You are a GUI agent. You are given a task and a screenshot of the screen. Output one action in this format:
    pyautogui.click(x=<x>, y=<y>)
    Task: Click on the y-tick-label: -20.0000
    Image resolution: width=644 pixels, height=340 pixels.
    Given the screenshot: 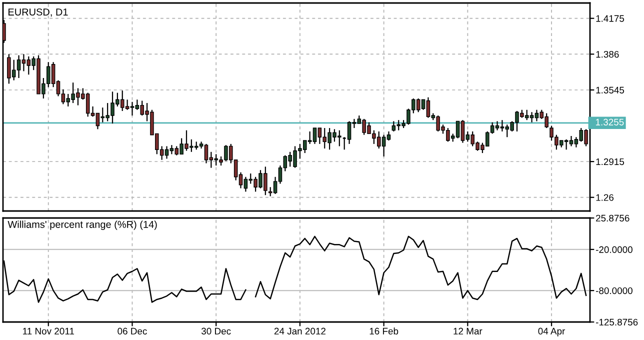 What is the action you would take?
    pyautogui.click(x=614, y=249)
    